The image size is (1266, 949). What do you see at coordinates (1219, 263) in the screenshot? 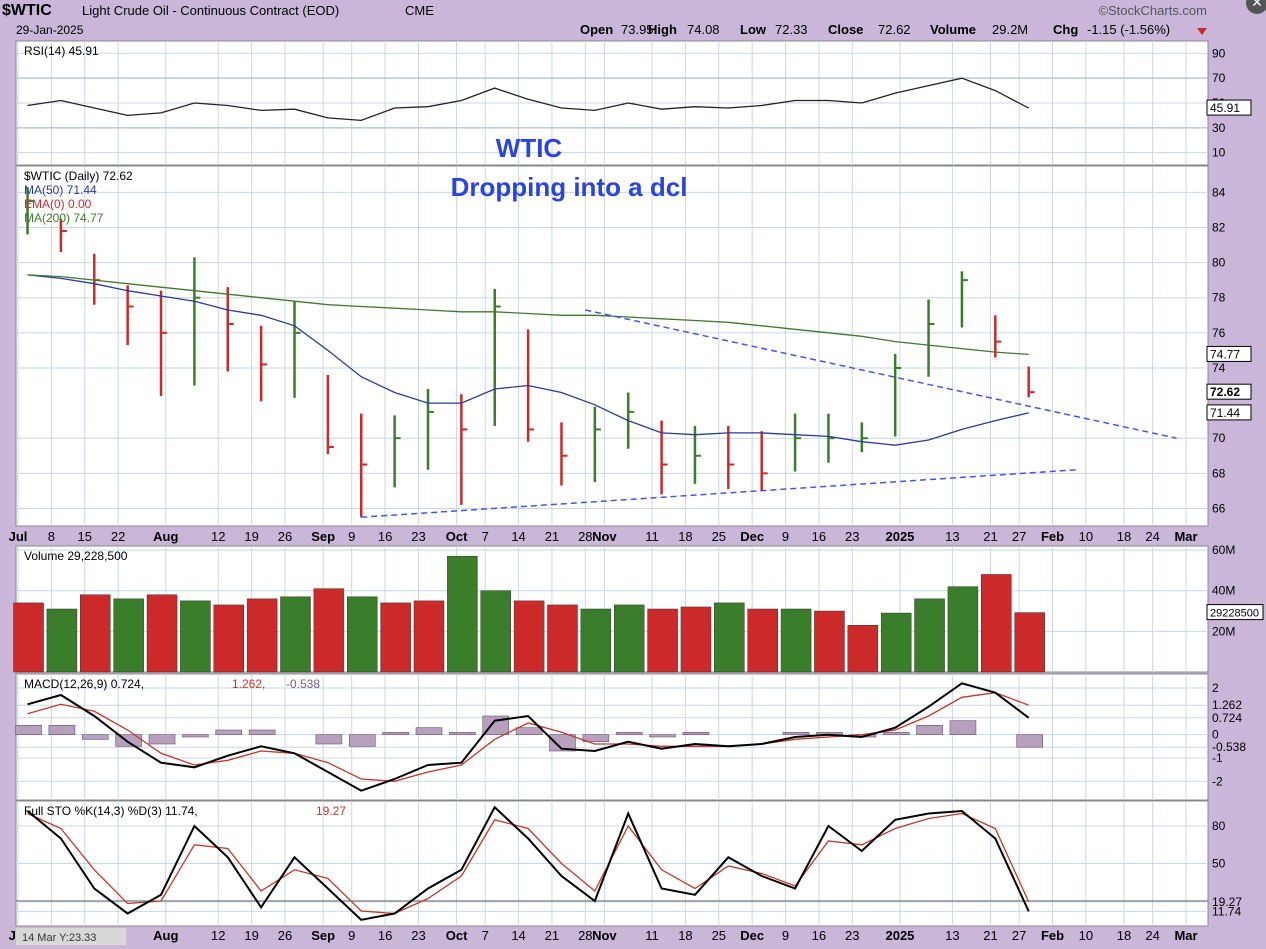
I see `tick-label-price: 80` at bounding box center [1219, 263].